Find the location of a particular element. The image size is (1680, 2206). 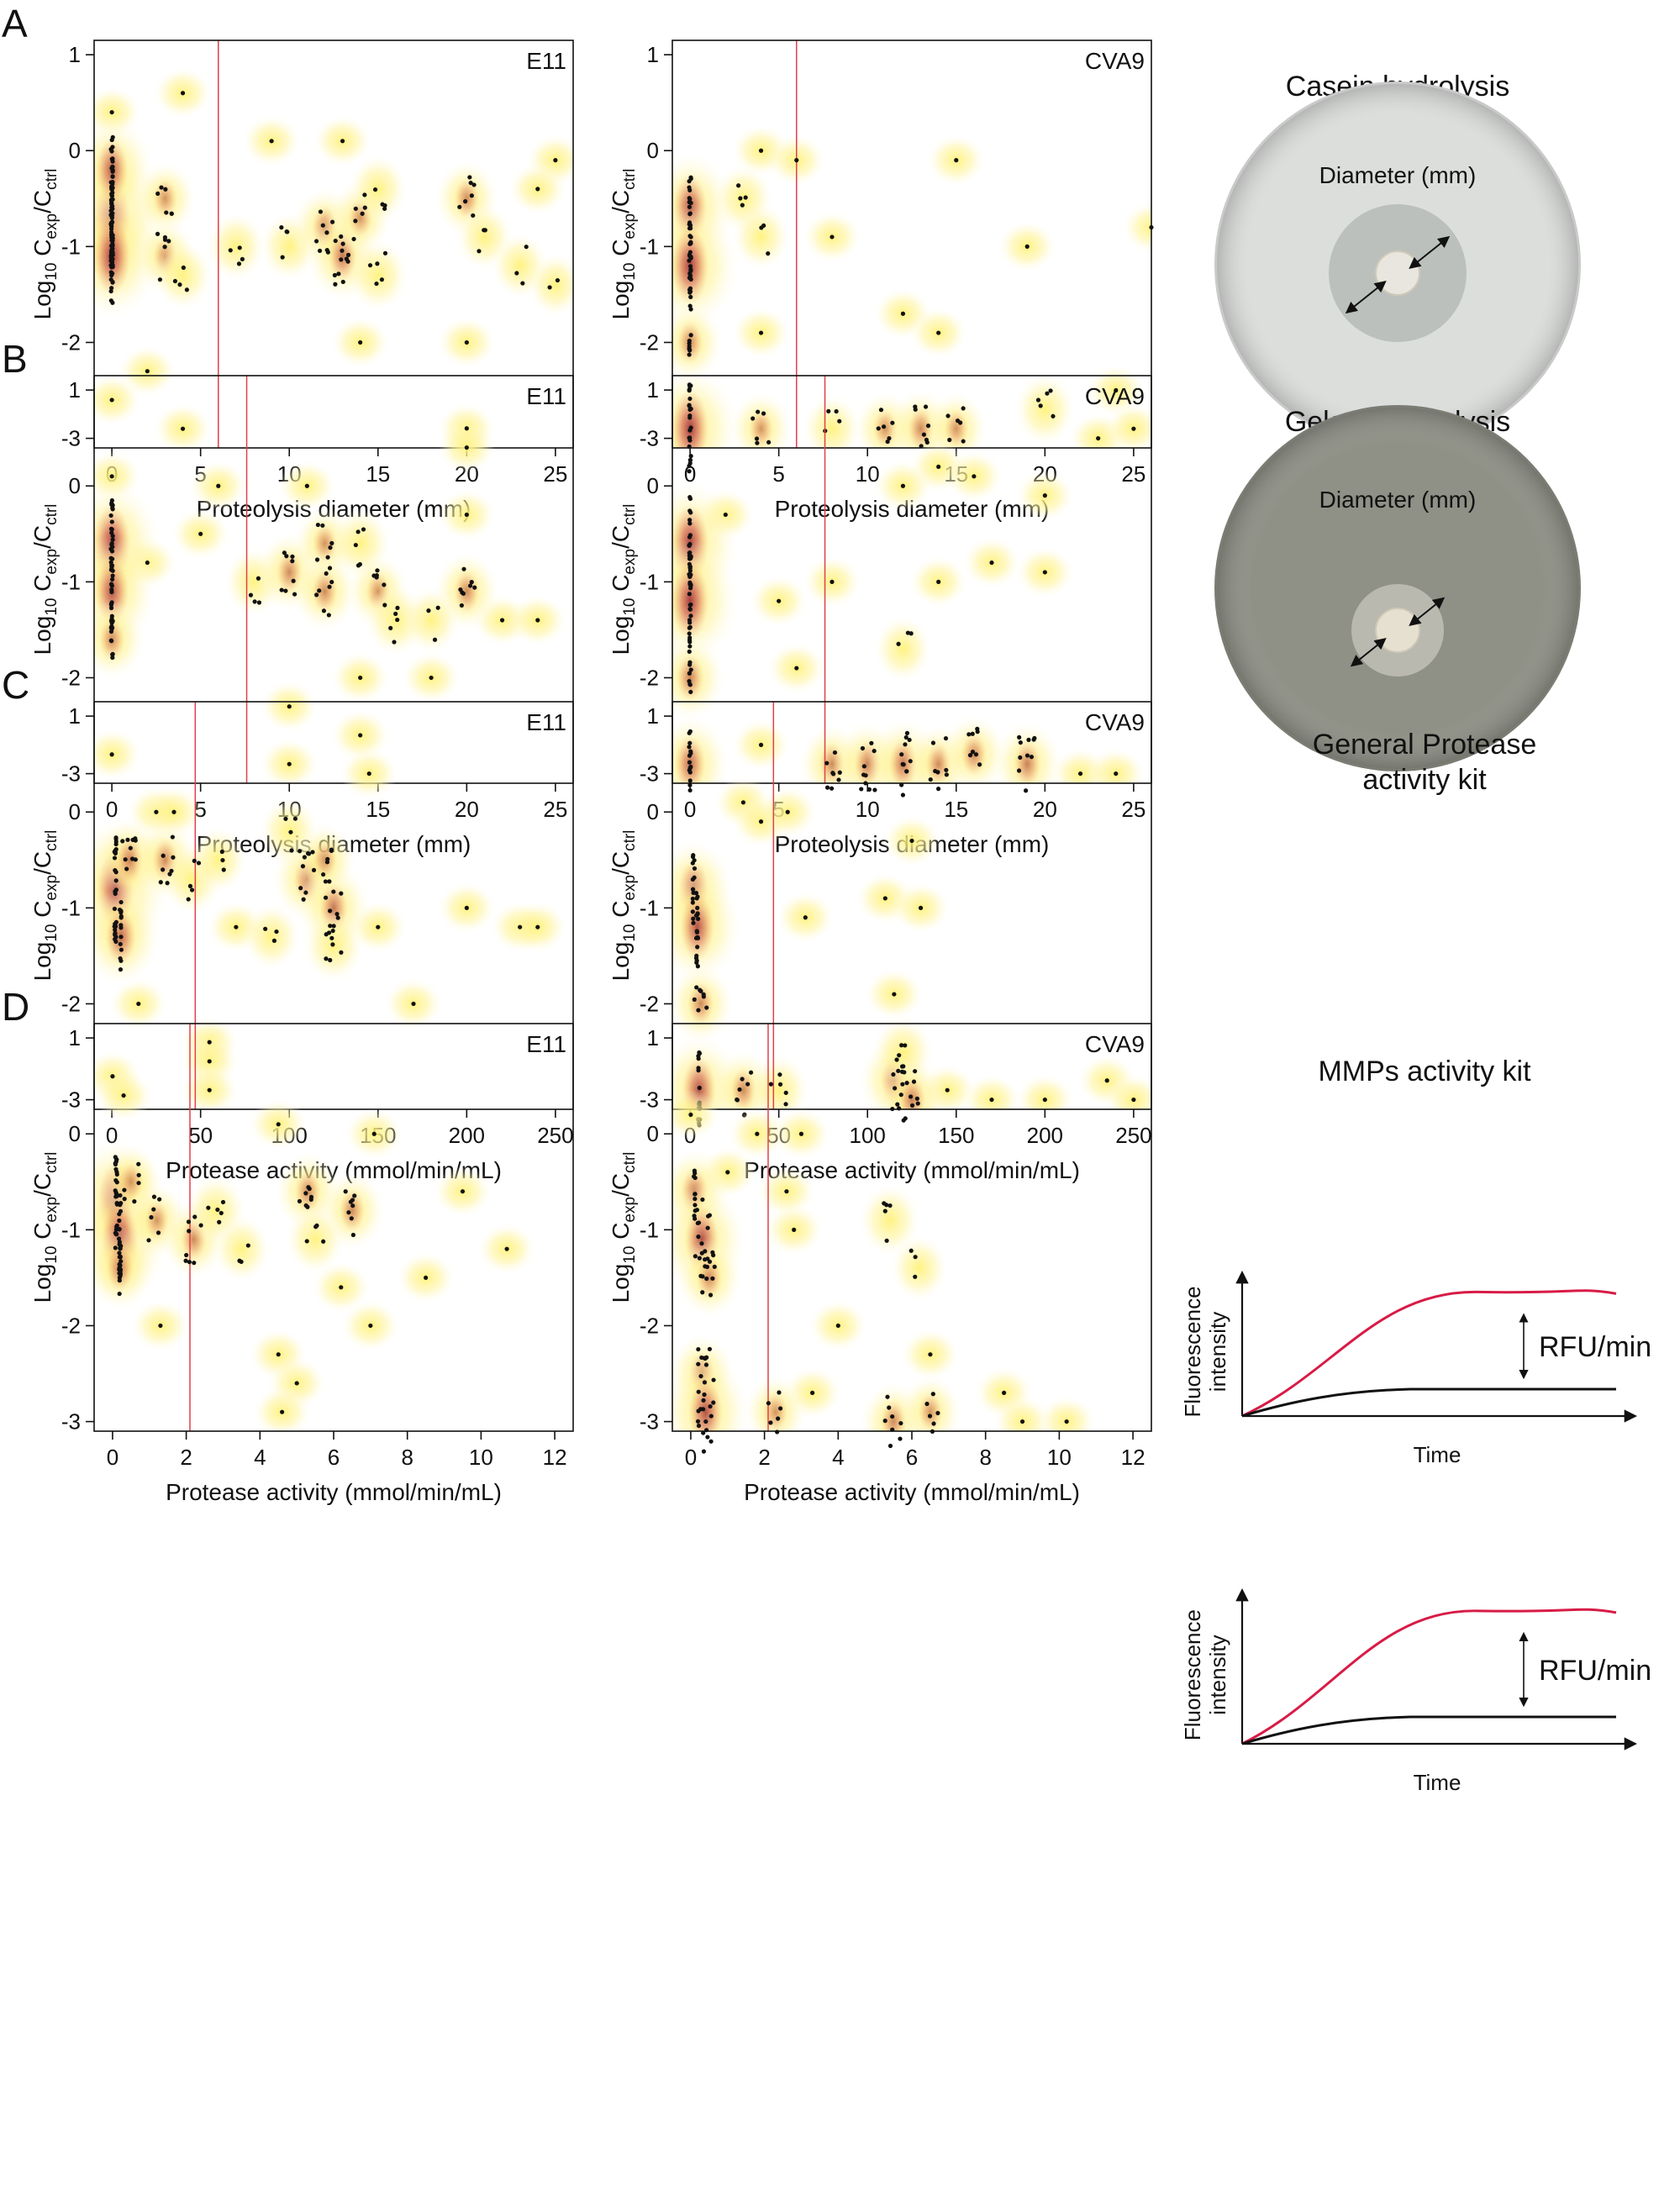

y-tick-label: 0 is located at coordinates (75, 150).